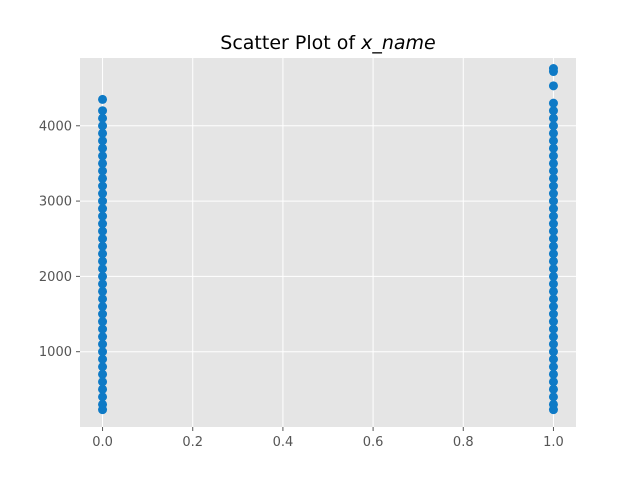 The height and width of the screenshot is (480, 640). Describe the element at coordinates (463, 442) in the screenshot. I see `x-tick-label: 0.8` at that location.